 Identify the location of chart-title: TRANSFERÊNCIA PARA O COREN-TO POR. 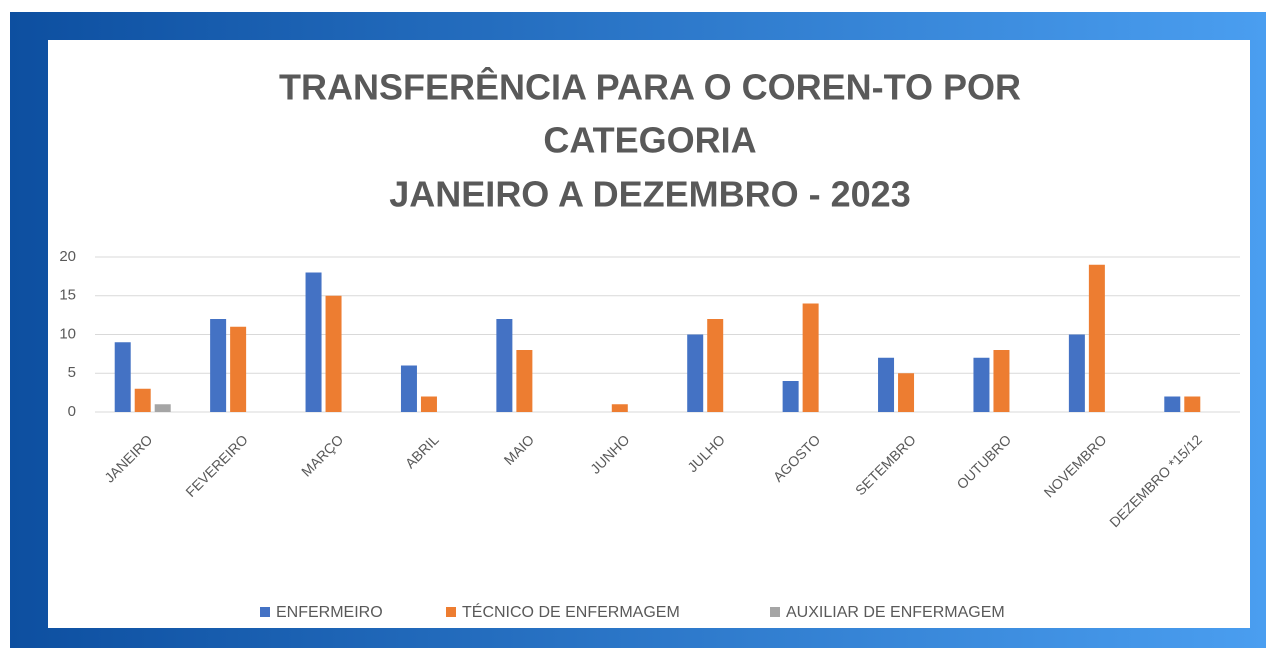
(650, 87).